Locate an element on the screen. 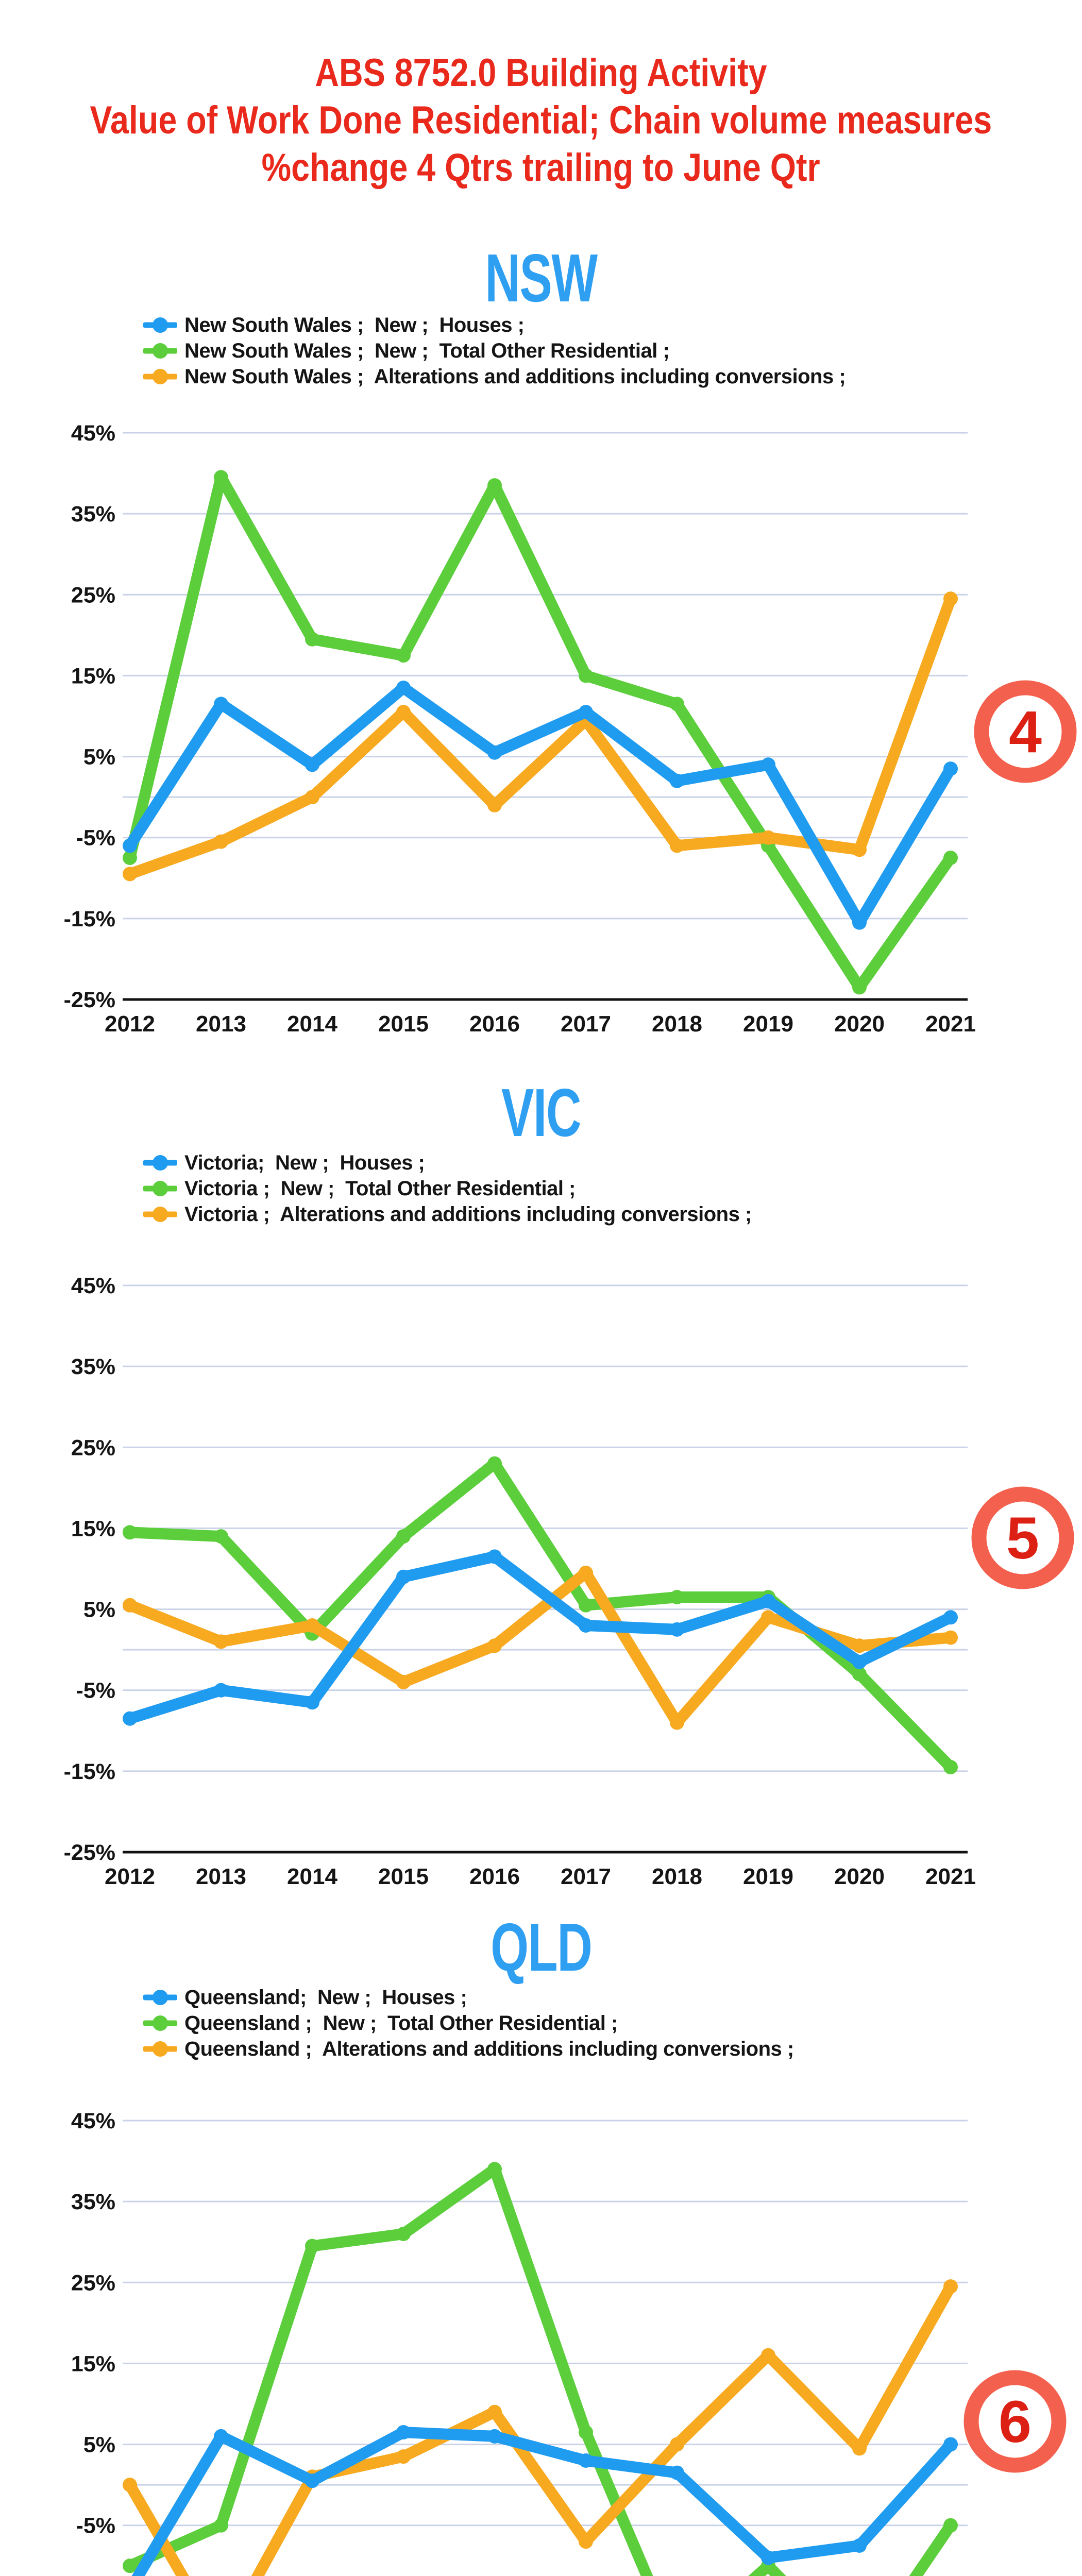  x-axis-tick-label: 2012 is located at coordinates (130, 1024).